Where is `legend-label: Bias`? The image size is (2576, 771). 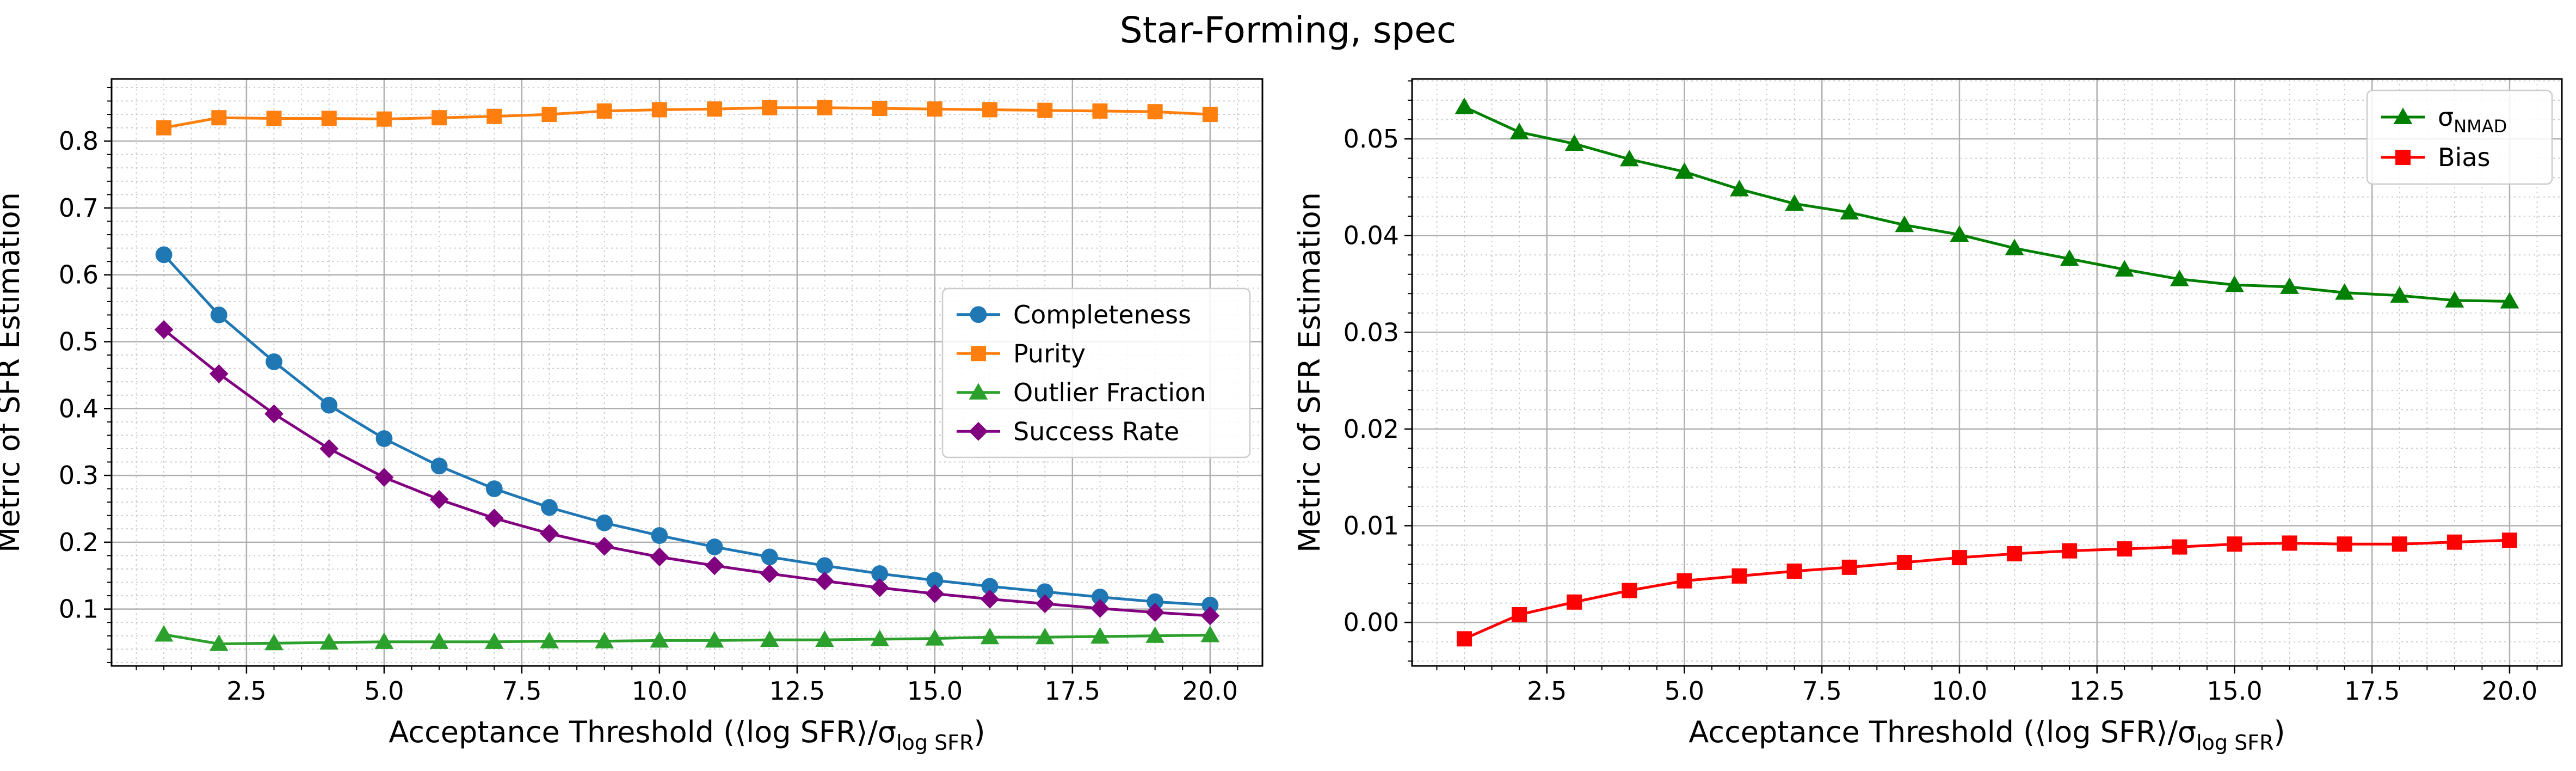 legend-label: Bias is located at coordinates (2465, 157).